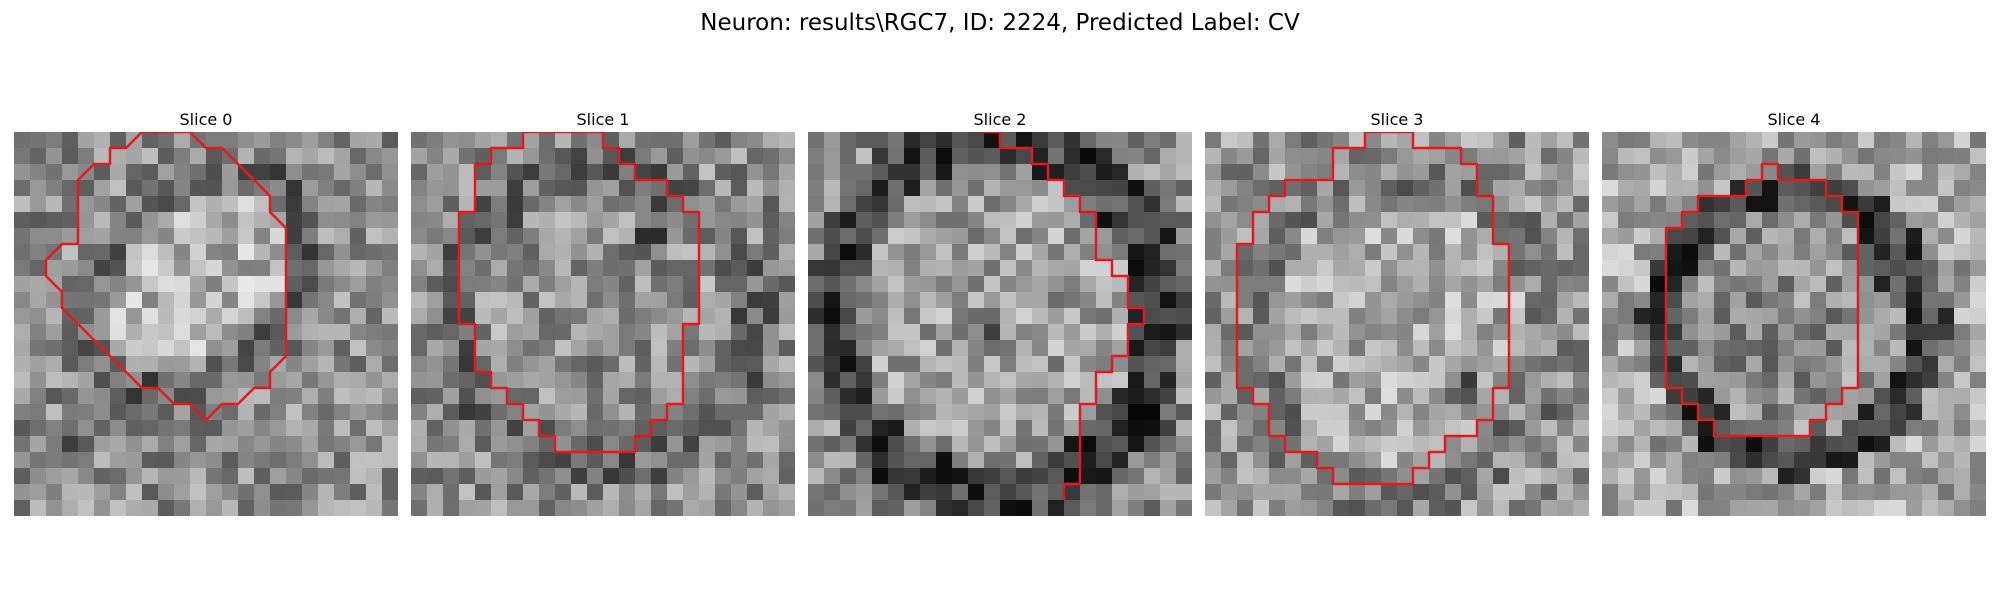  Describe the element at coordinates (1000, 119) in the screenshot. I see `slice-title: Slice 2` at that location.